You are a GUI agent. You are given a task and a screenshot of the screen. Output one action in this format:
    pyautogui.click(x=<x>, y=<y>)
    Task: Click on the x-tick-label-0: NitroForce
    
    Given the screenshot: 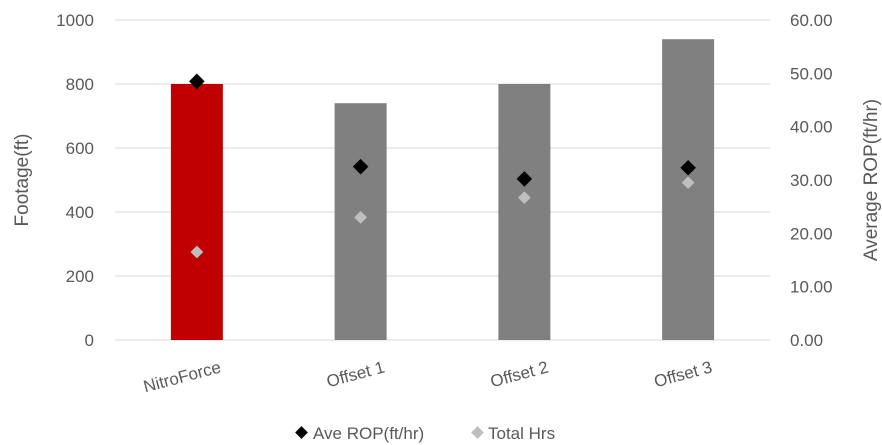 What is the action you would take?
    pyautogui.click(x=182, y=377)
    